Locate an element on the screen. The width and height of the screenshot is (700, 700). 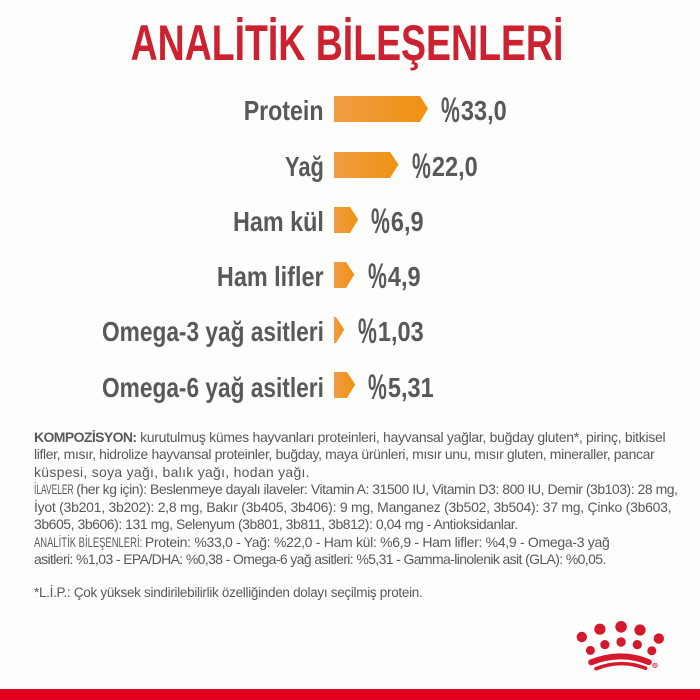
svg-text: R is located at coordinates (654, 665).